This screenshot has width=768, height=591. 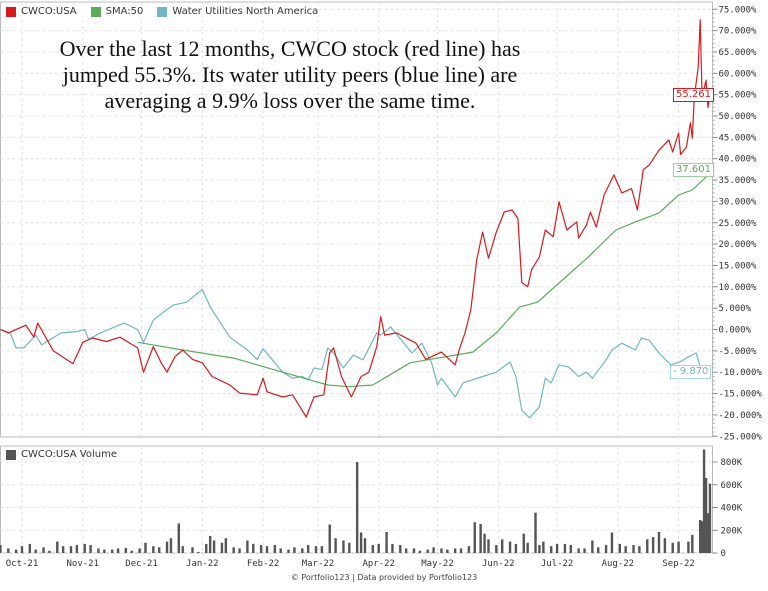 I want to click on x-tick-label: Mar-22, so click(x=318, y=564).